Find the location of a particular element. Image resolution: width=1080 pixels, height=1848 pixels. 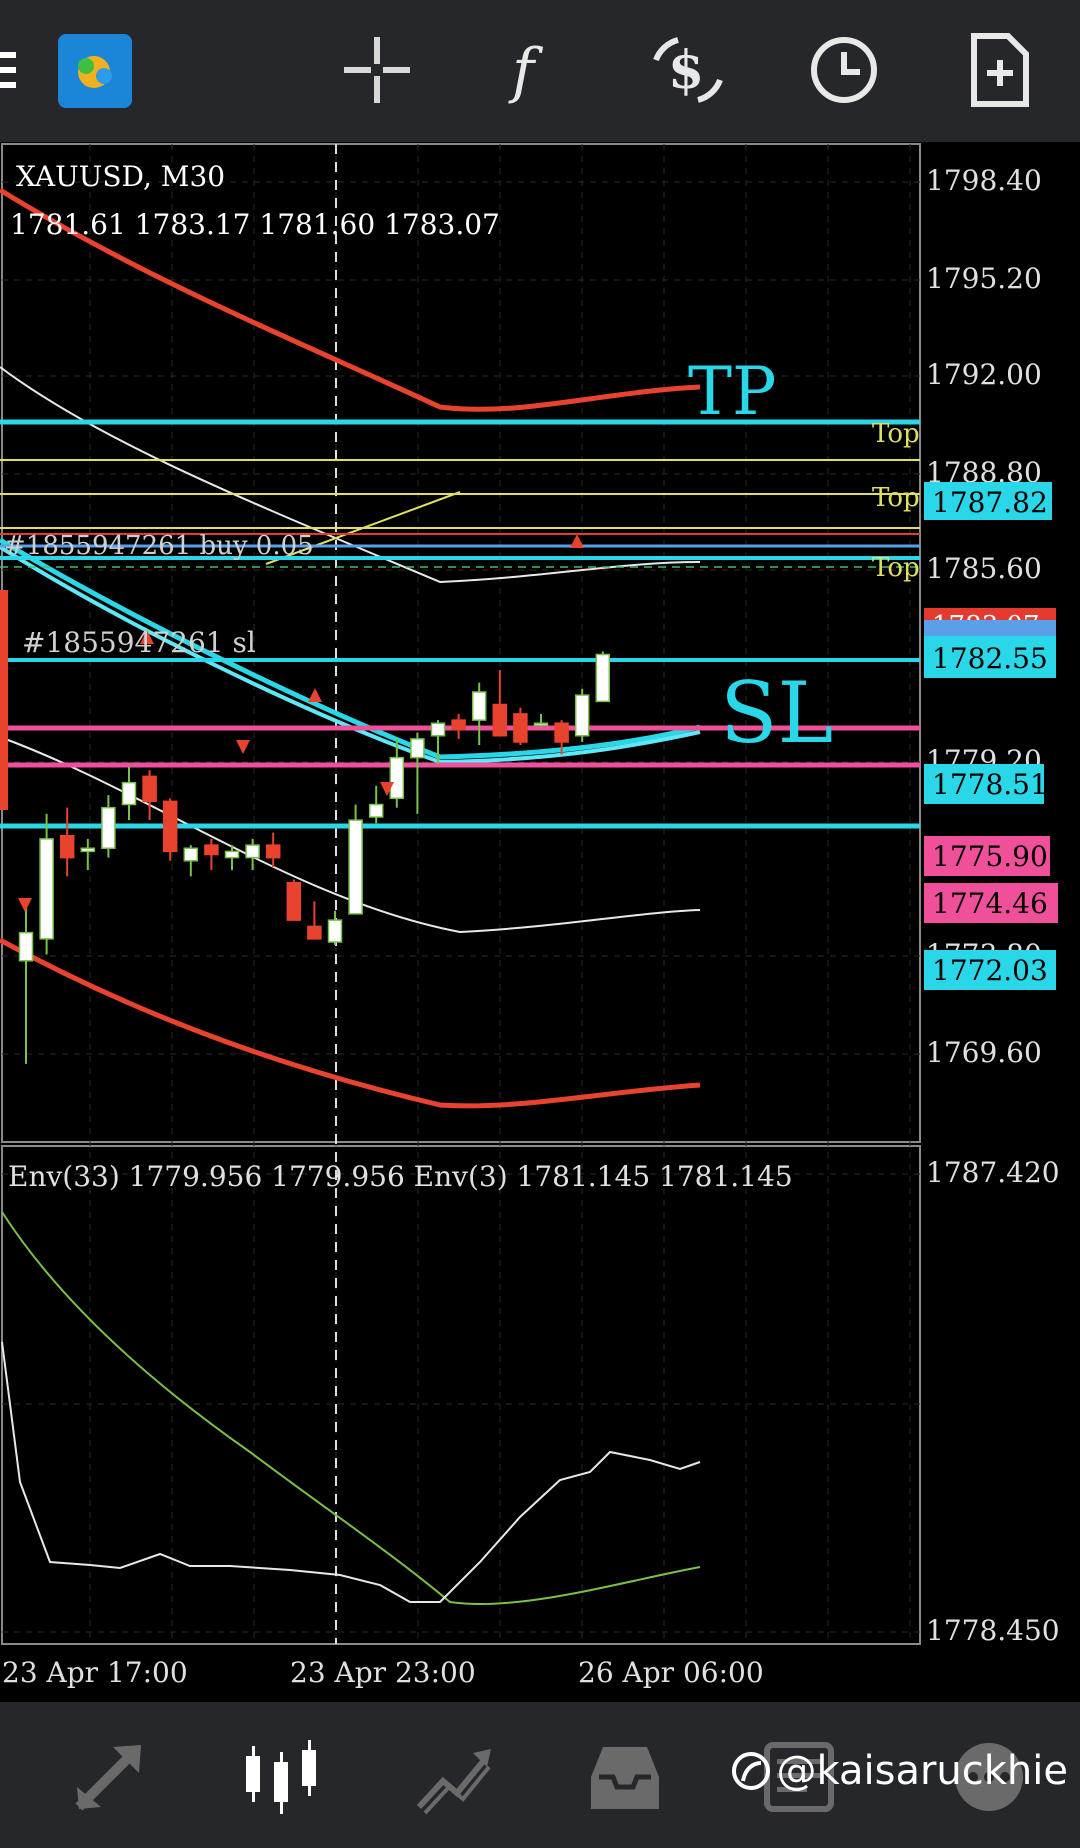

price-axis-label: 1792.00 is located at coordinates (984, 374).